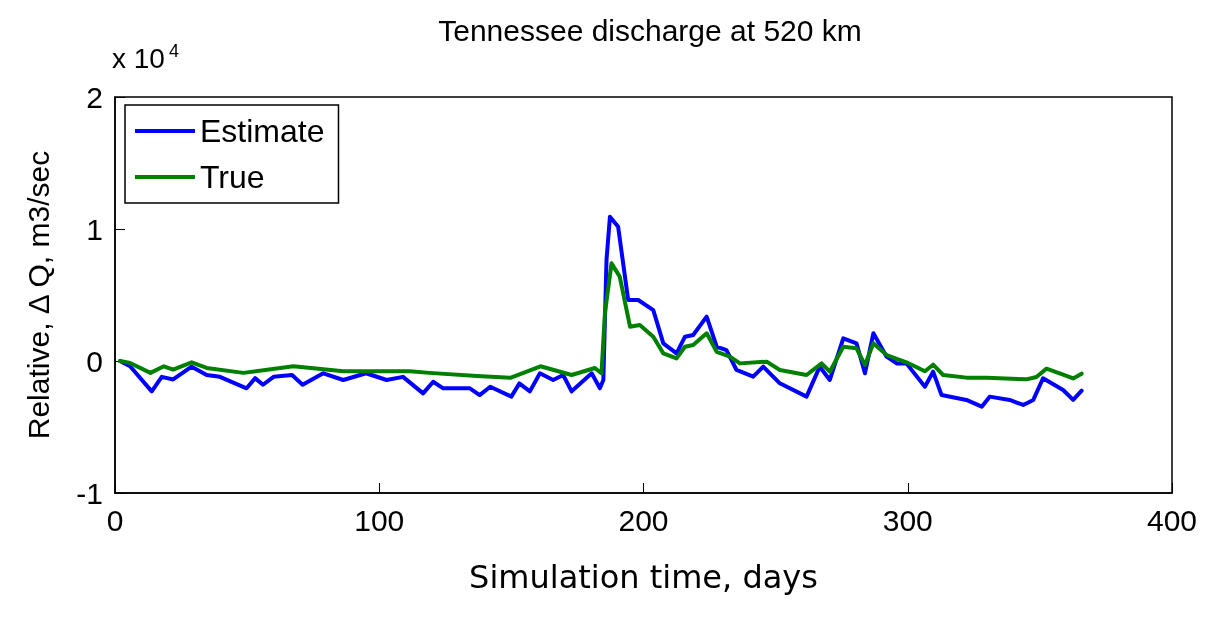 Image resolution: width=1226 pixels, height=627 pixels. I want to click on y-tick-label: 2, so click(94, 97).